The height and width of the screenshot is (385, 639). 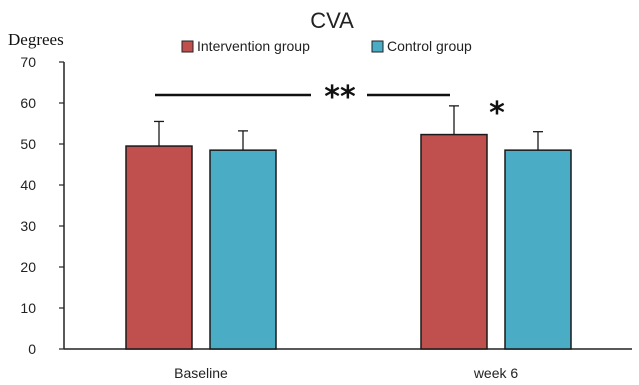 I want to click on significance-annotations: ** *, so click(x=330, y=105).